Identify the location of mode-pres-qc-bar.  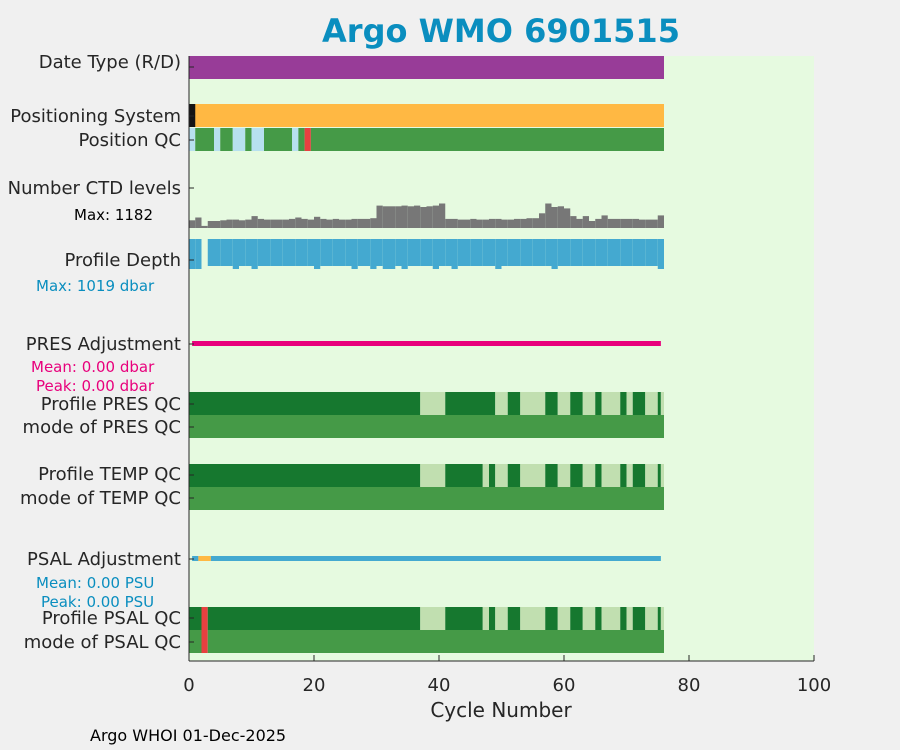
(426, 426).